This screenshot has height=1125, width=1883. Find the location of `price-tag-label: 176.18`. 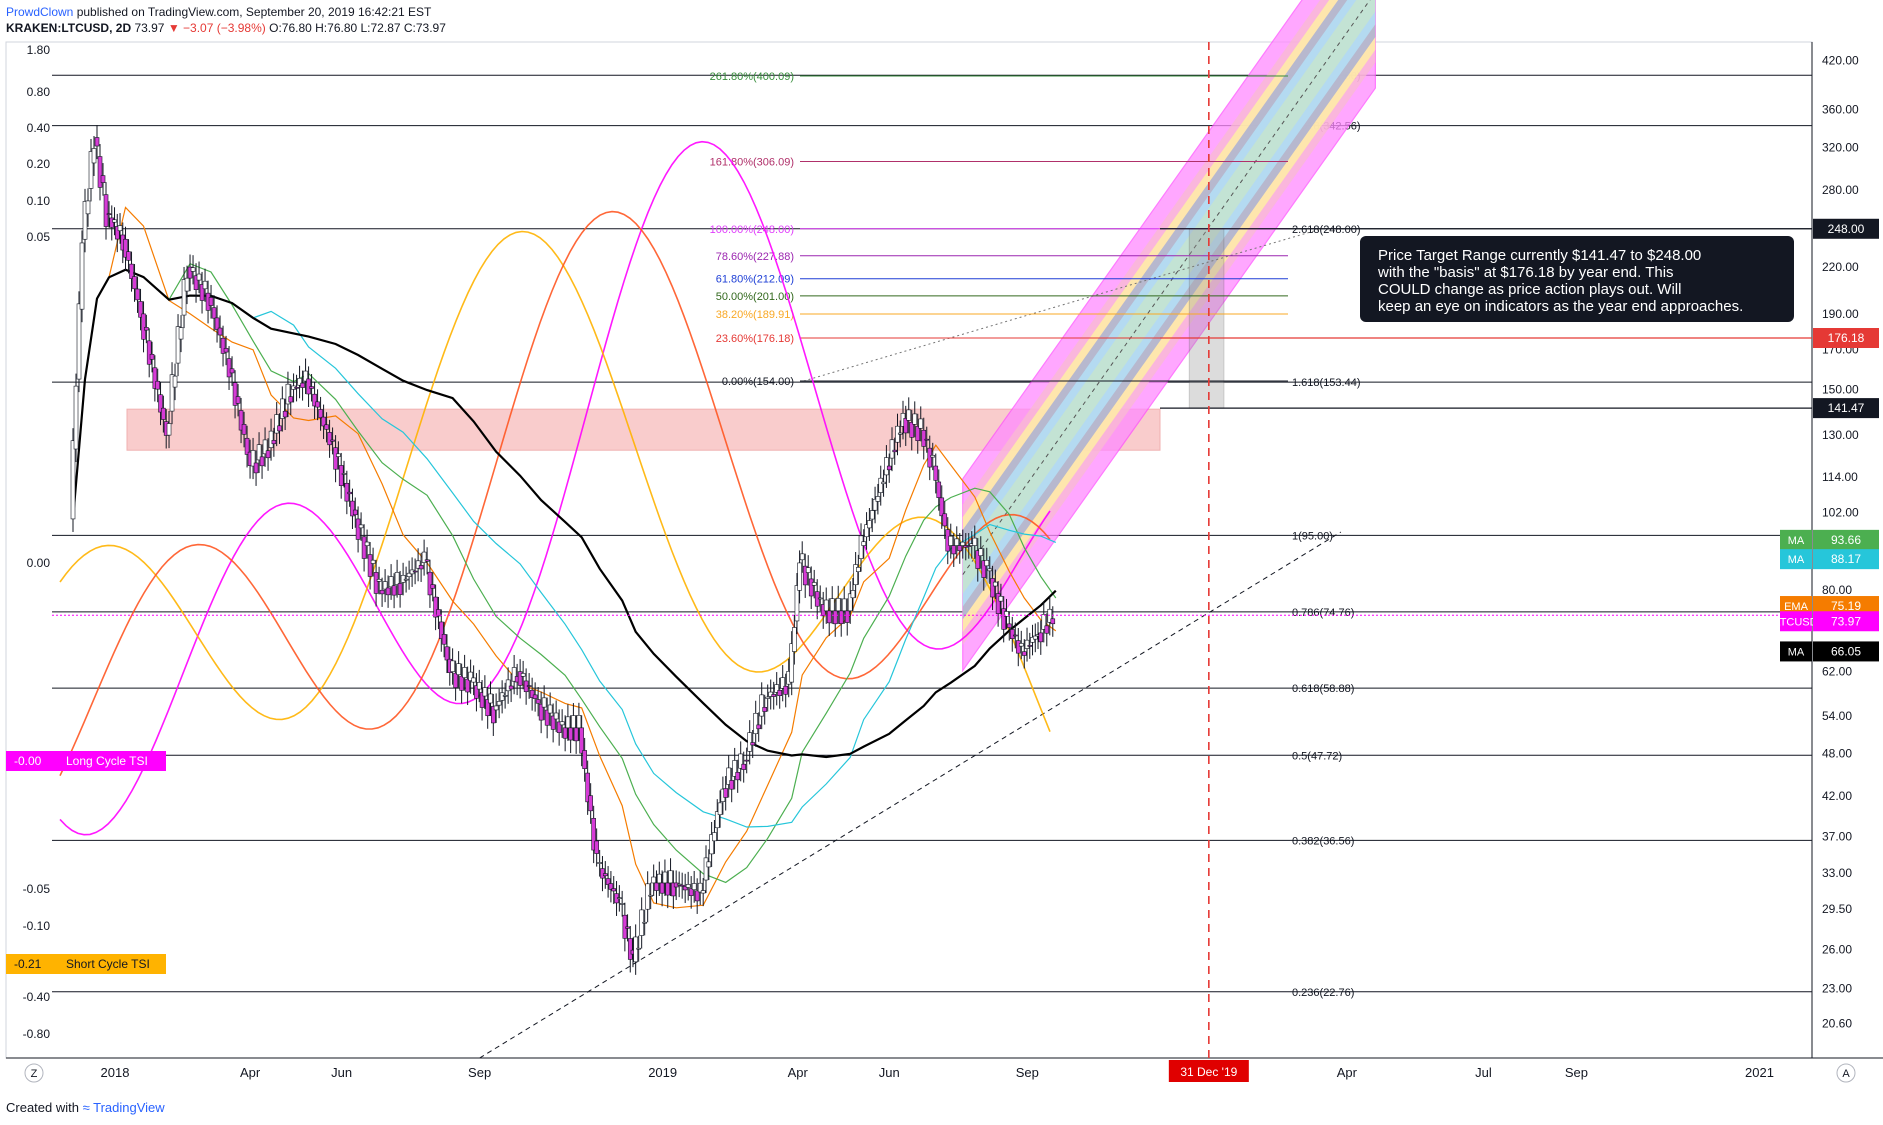

price-tag-label: 176.18 is located at coordinates (1846, 338).